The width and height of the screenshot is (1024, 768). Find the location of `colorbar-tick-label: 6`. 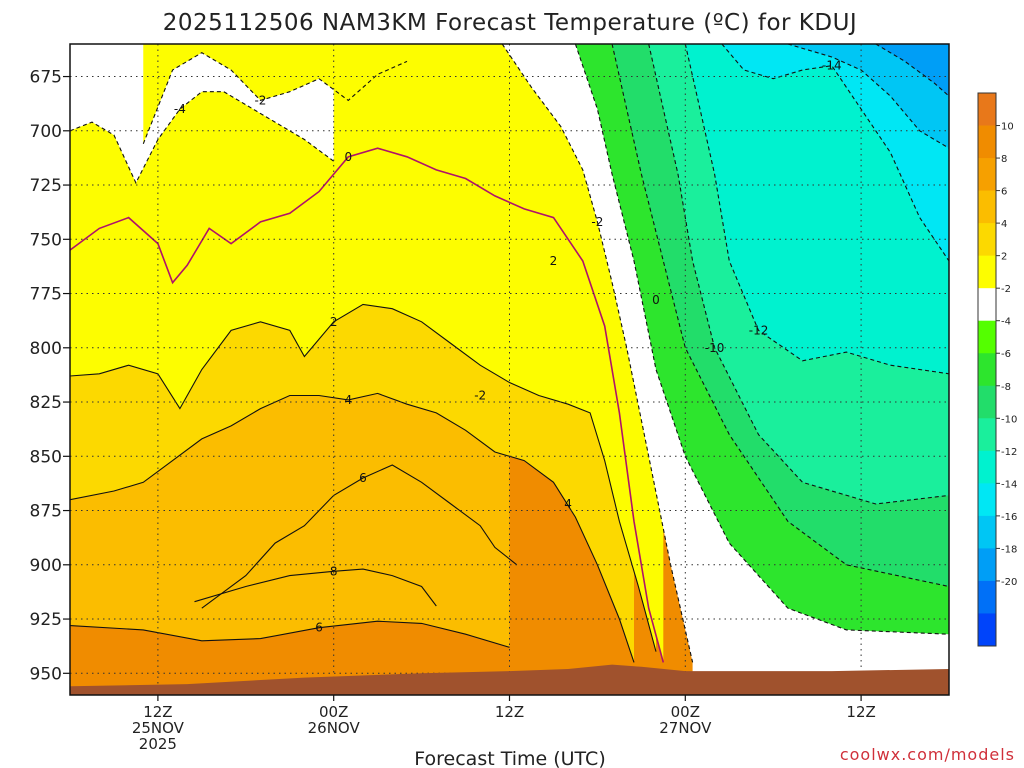

colorbar-tick-label: 6 is located at coordinates (1004, 192).